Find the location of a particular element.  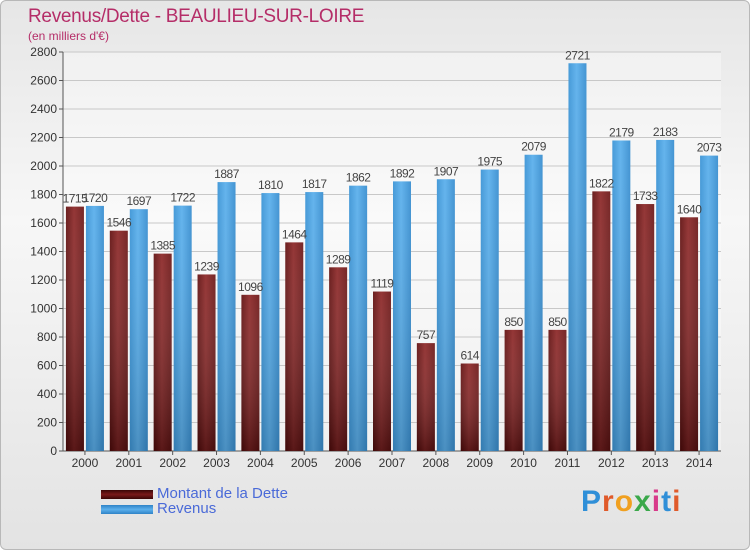

data-label-revenue: 2079 is located at coordinates (534, 147).